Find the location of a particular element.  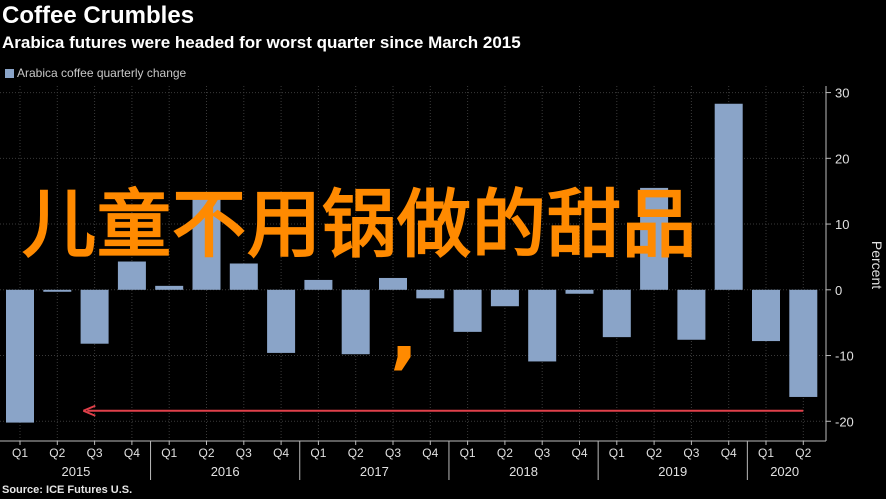

year-label: 2020 is located at coordinates (784, 471).